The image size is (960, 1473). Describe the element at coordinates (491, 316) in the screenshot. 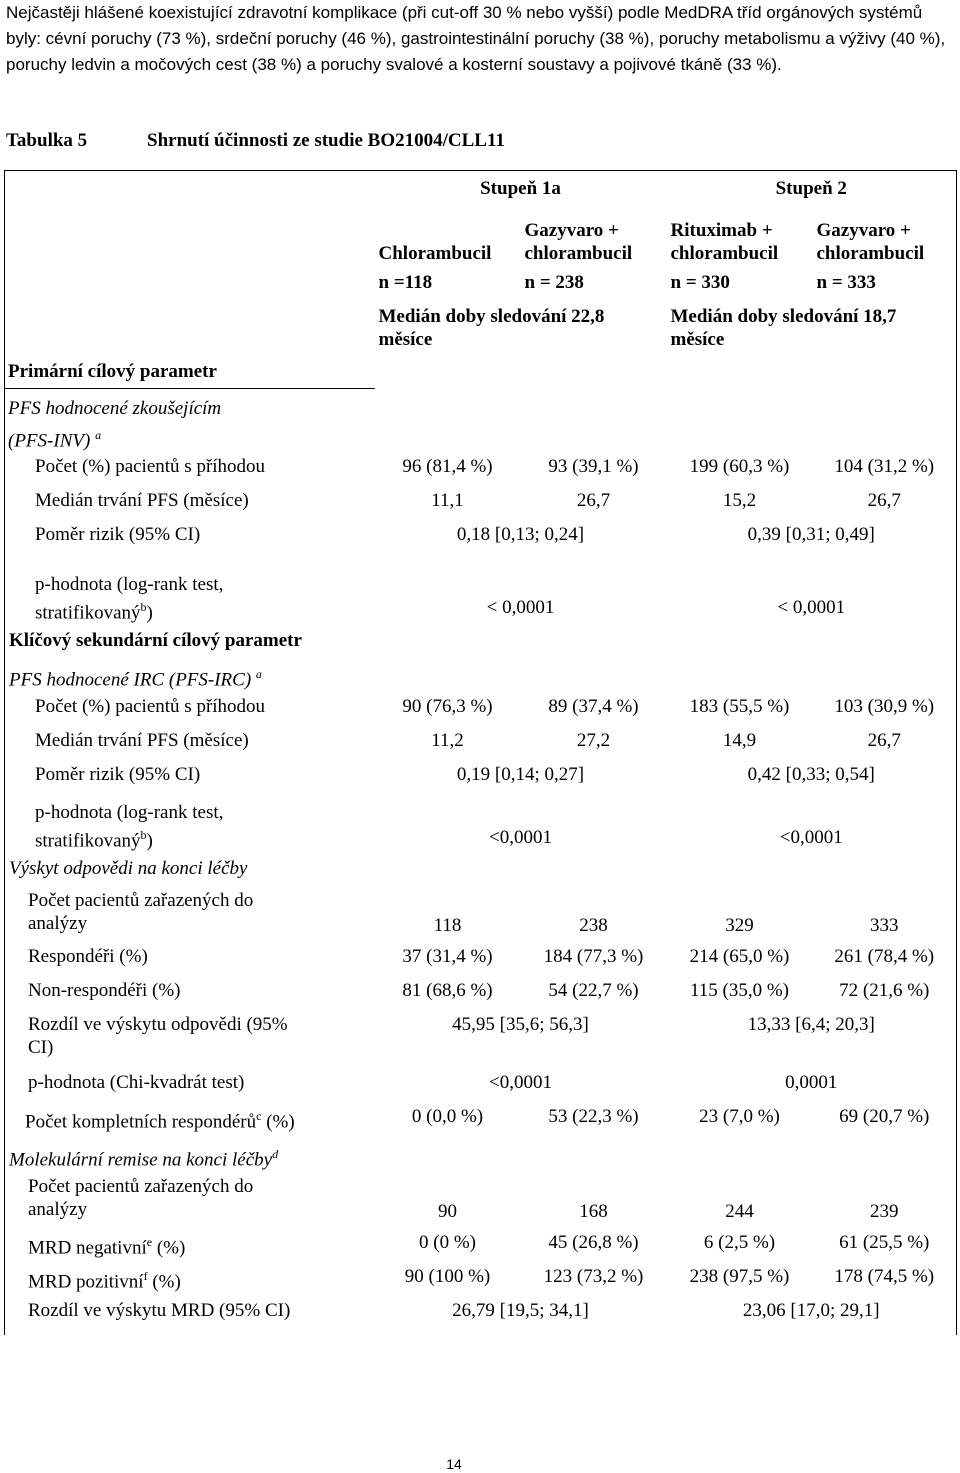

I see `stage1-followup-line1: Medián doby sledování 22,8` at that location.